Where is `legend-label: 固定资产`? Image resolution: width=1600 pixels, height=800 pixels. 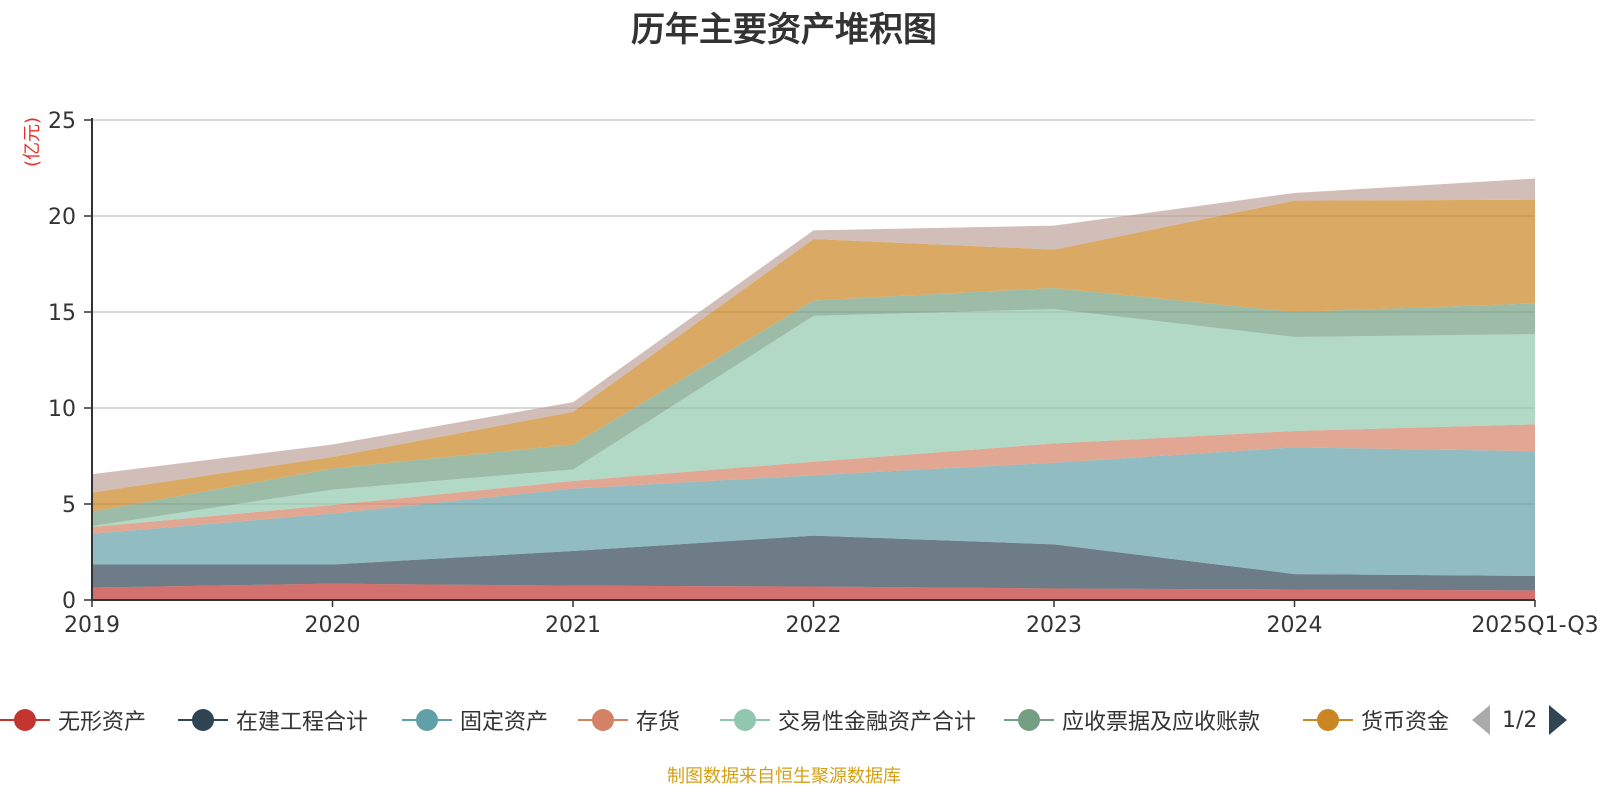 legend-label: 固定资产 is located at coordinates (504, 722).